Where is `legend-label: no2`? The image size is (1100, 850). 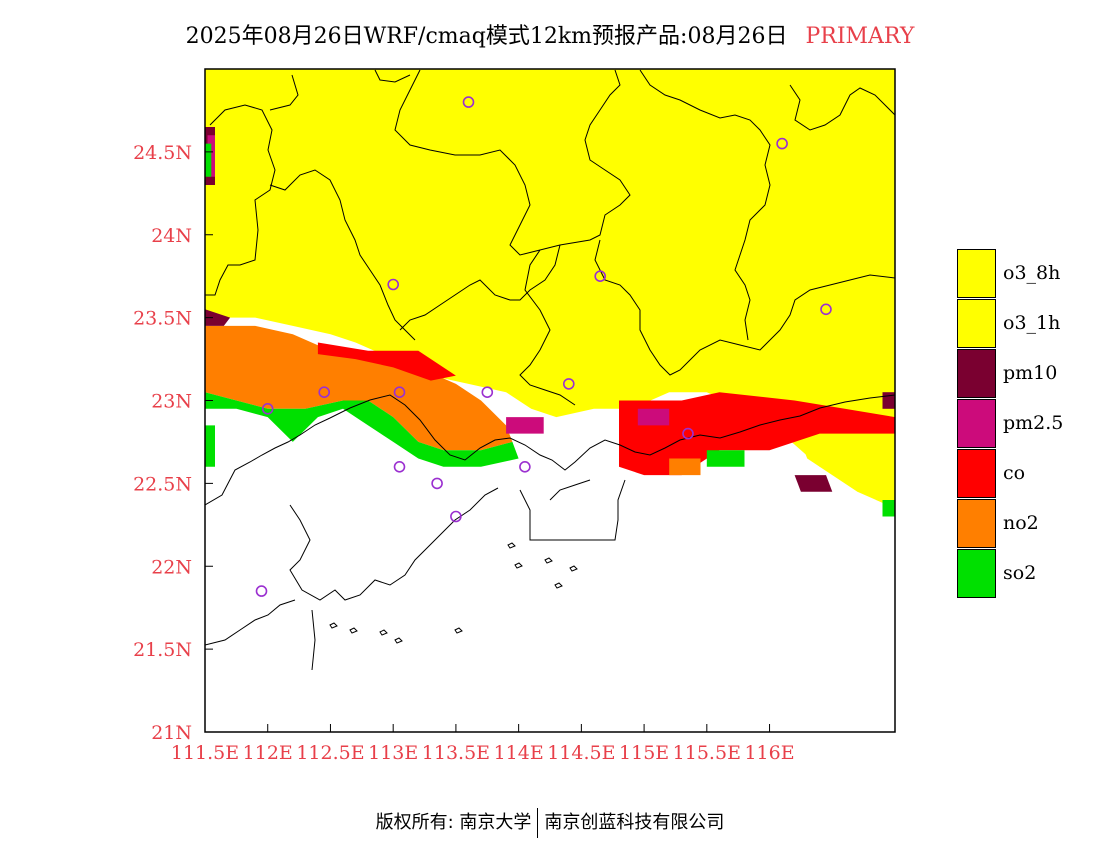
legend-label: no2 is located at coordinates (1021, 523).